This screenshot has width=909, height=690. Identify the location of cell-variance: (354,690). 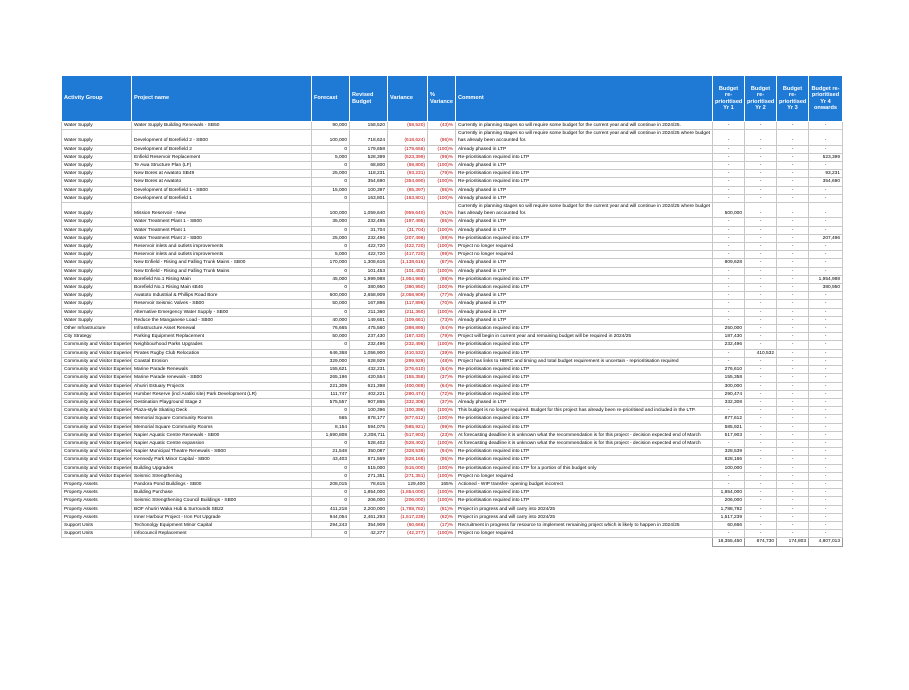
(407, 182).